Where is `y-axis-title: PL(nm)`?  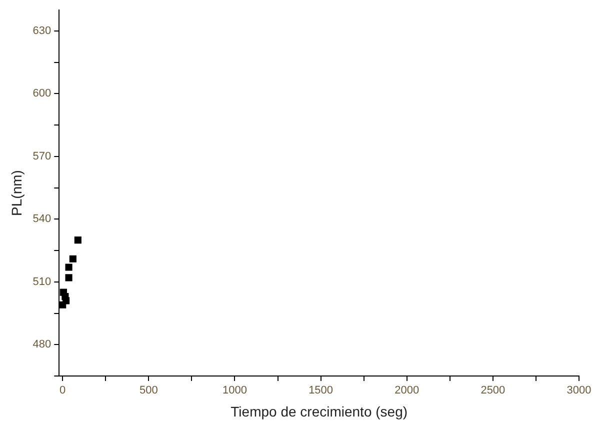 y-axis-title: PL(nm) is located at coordinates (16, 193).